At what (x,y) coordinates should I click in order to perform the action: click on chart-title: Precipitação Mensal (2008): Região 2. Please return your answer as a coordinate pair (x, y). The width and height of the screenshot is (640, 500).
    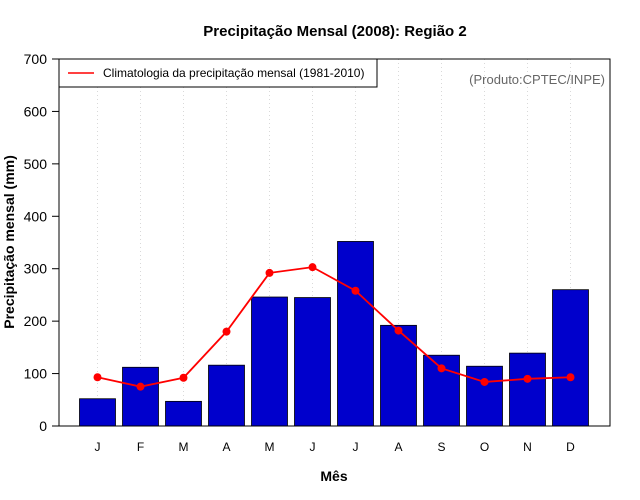
    Looking at the image, I should click on (334, 31).